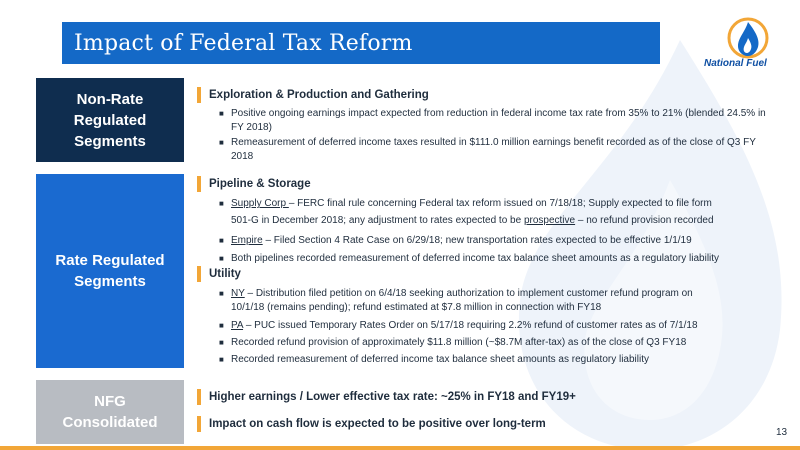 Image resolution: width=800 pixels, height=450 pixels. Describe the element at coordinates (238, 293) in the screenshot. I see `ny-link: NY` at that location.